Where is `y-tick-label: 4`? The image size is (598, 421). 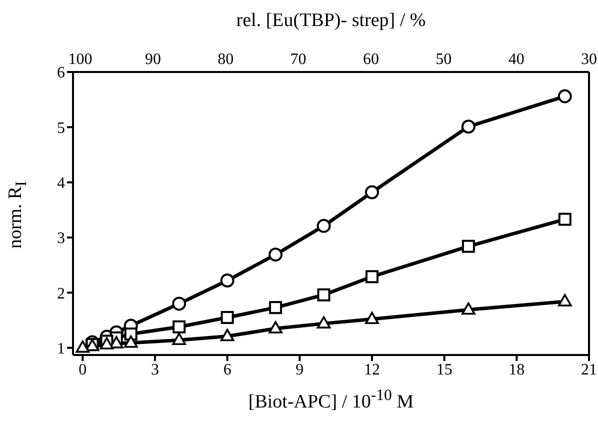 y-tick-label: 4 is located at coordinates (61, 183).